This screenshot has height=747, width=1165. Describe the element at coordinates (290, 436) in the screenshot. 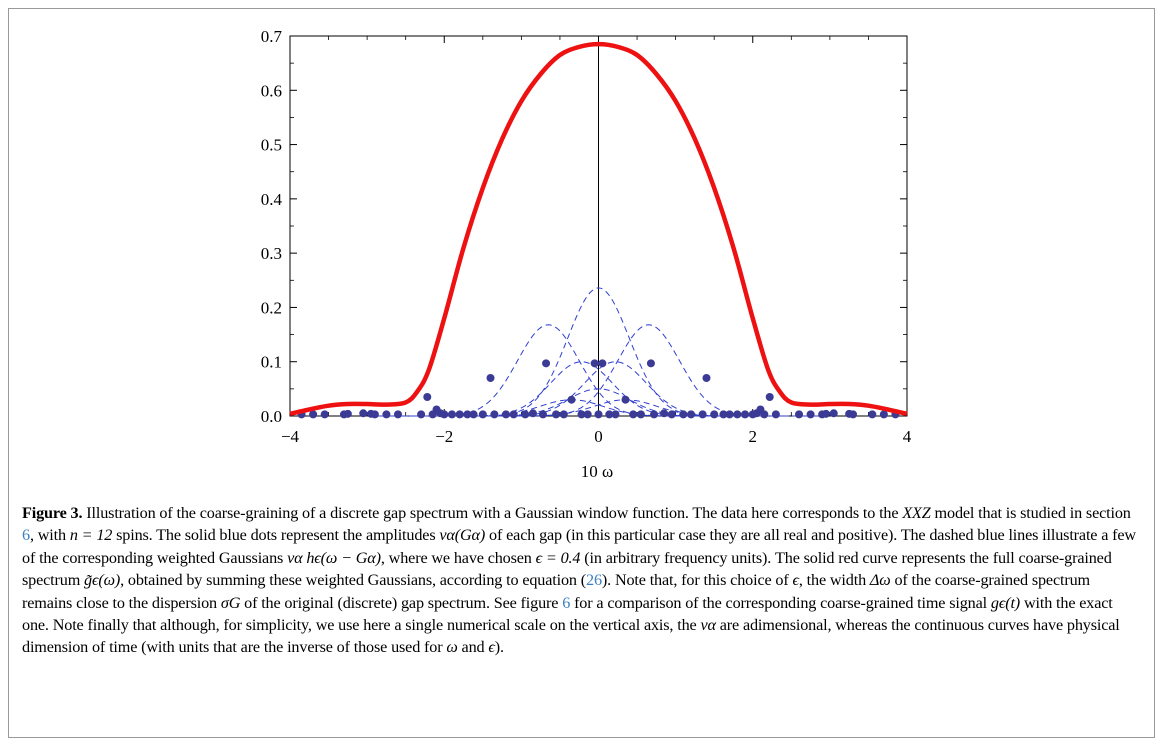

I see `x-tick-label: −4` at that location.